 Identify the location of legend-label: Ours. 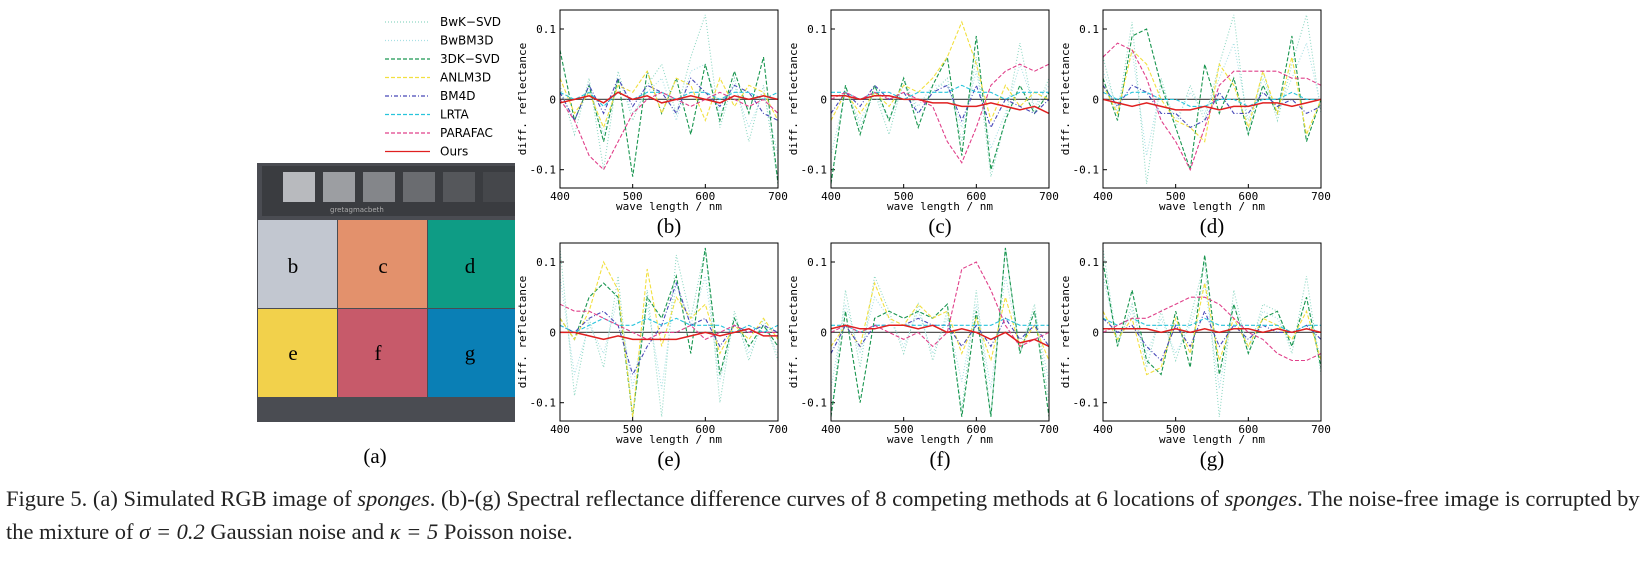
(454, 152).